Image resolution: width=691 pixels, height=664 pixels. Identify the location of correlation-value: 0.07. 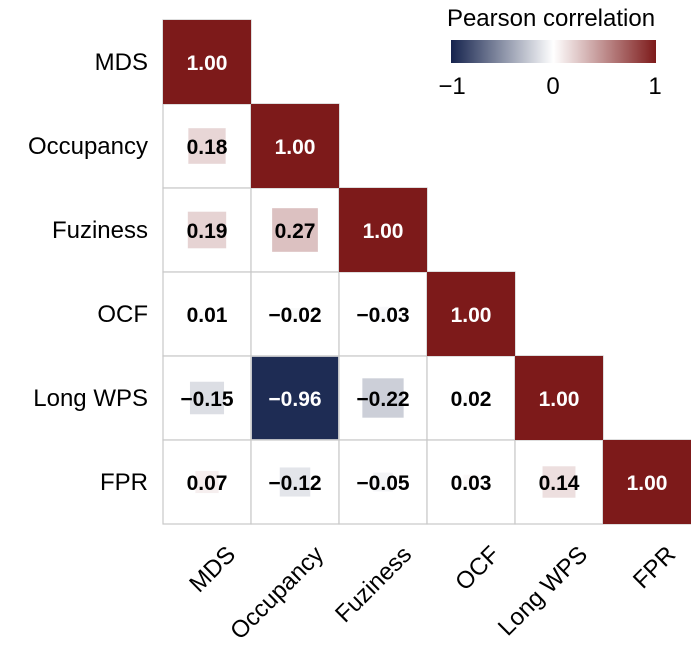
(207, 483).